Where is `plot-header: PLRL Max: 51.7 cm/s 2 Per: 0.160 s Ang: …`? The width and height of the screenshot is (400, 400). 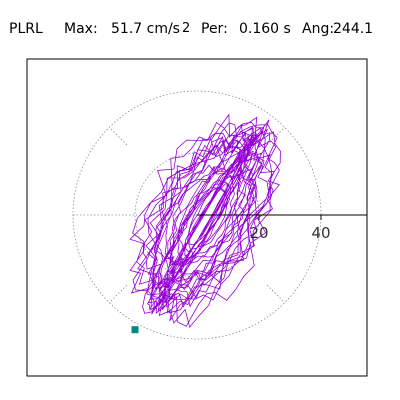 plot-header: PLRL Max: 51.7 cm/s 2 Per: 0.160 s Ang: … is located at coordinates (200, 23).